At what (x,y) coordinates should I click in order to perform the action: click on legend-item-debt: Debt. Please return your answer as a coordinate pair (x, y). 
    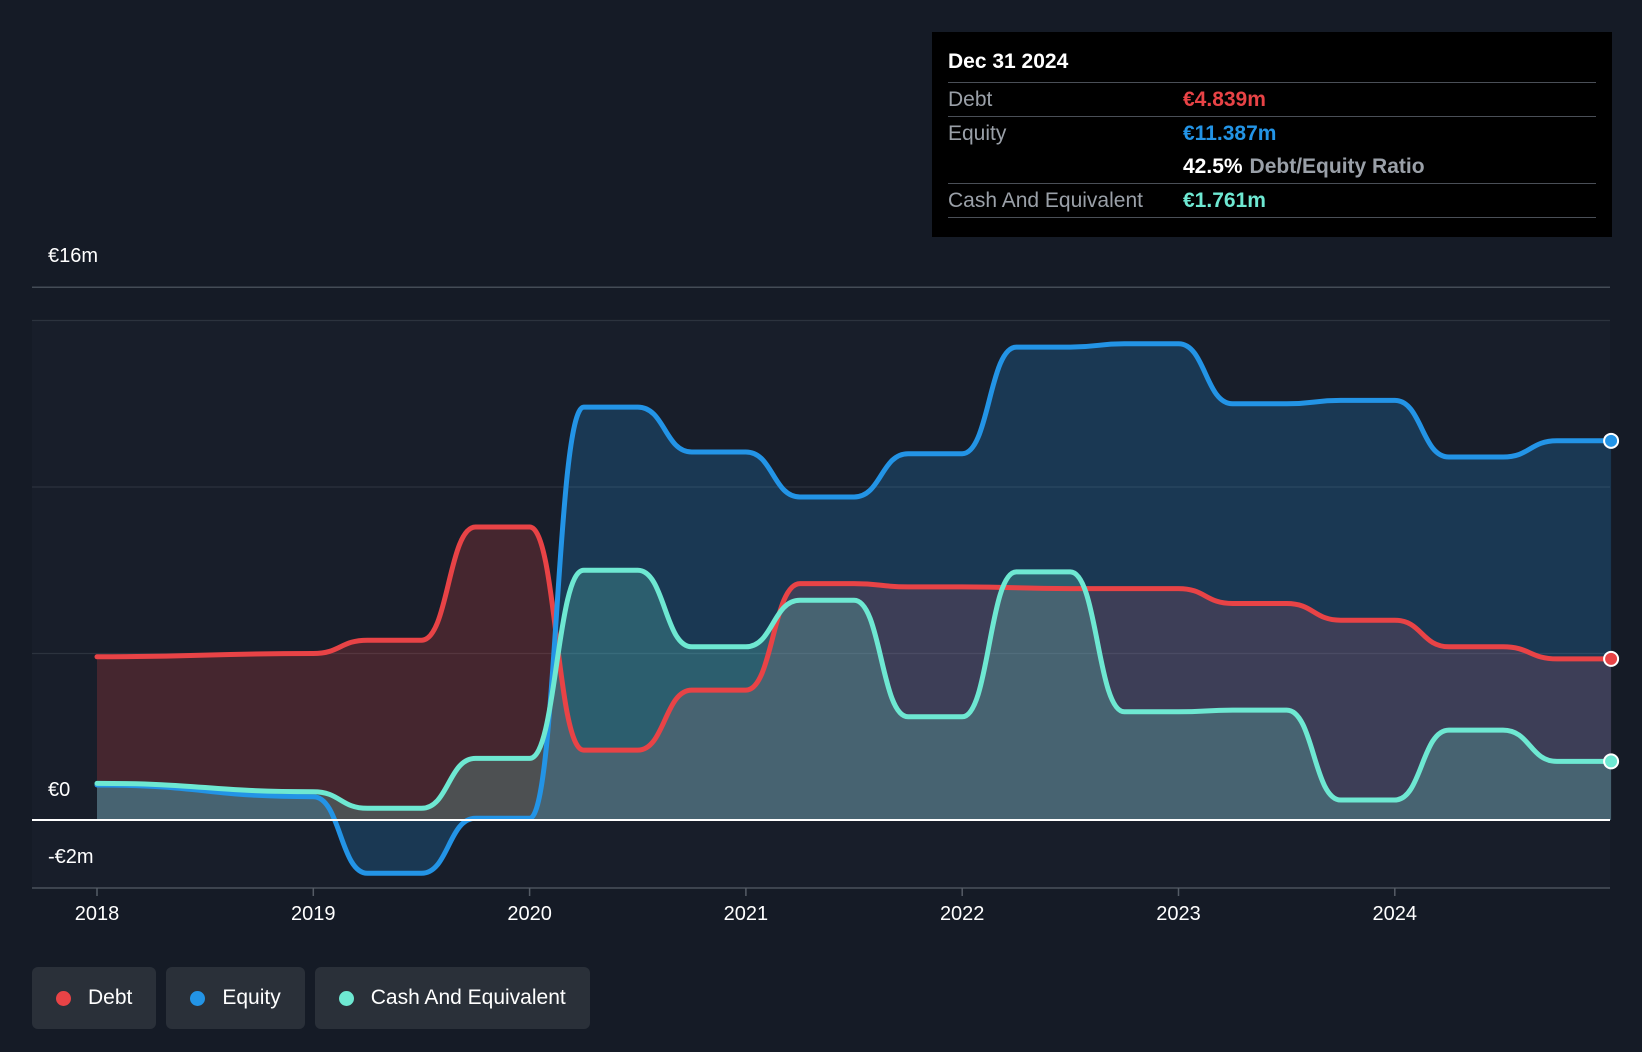
    Looking at the image, I should click on (94, 998).